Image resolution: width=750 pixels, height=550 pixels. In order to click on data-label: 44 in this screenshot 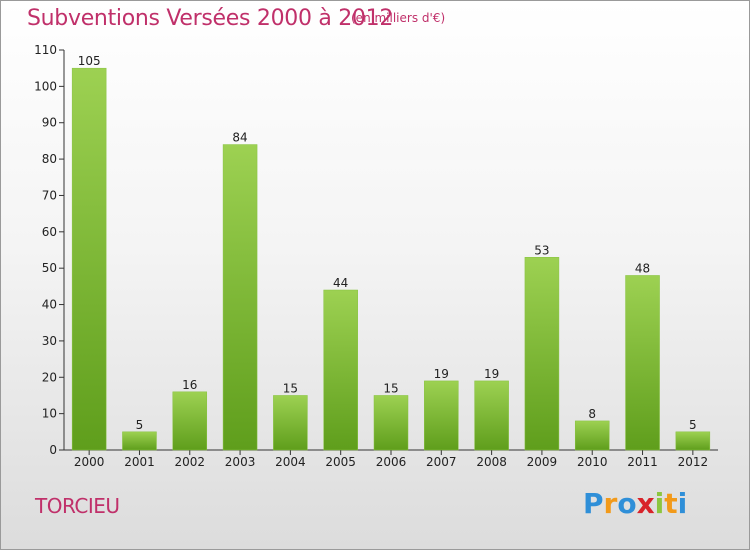, I will do `click(340, 283)`.